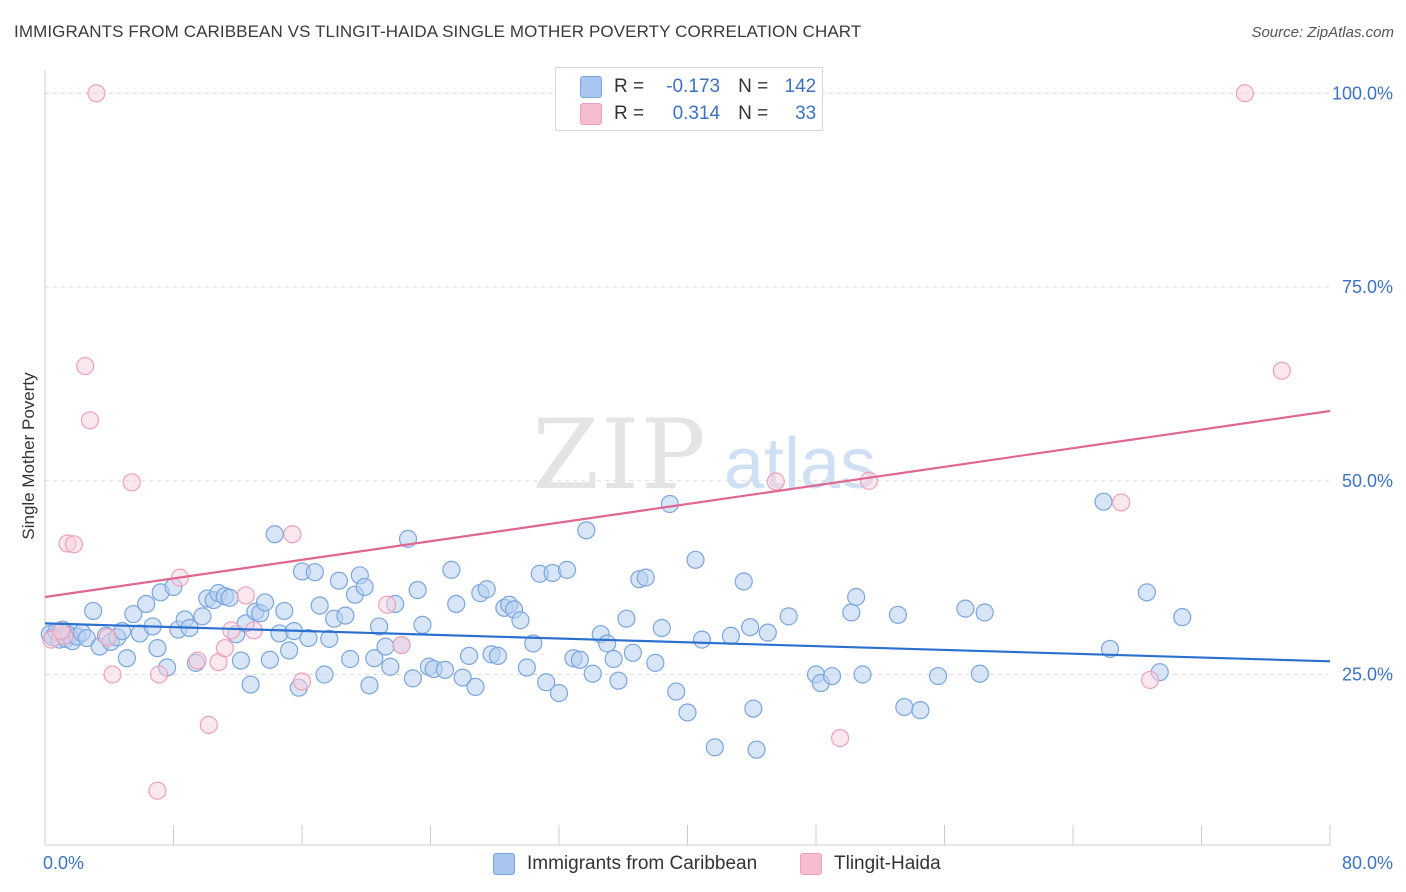  Describe the element at coordinates (642, 863) in the screenshot. I see `series-label-caribbean: Immigrants from Caribbean` at that location.